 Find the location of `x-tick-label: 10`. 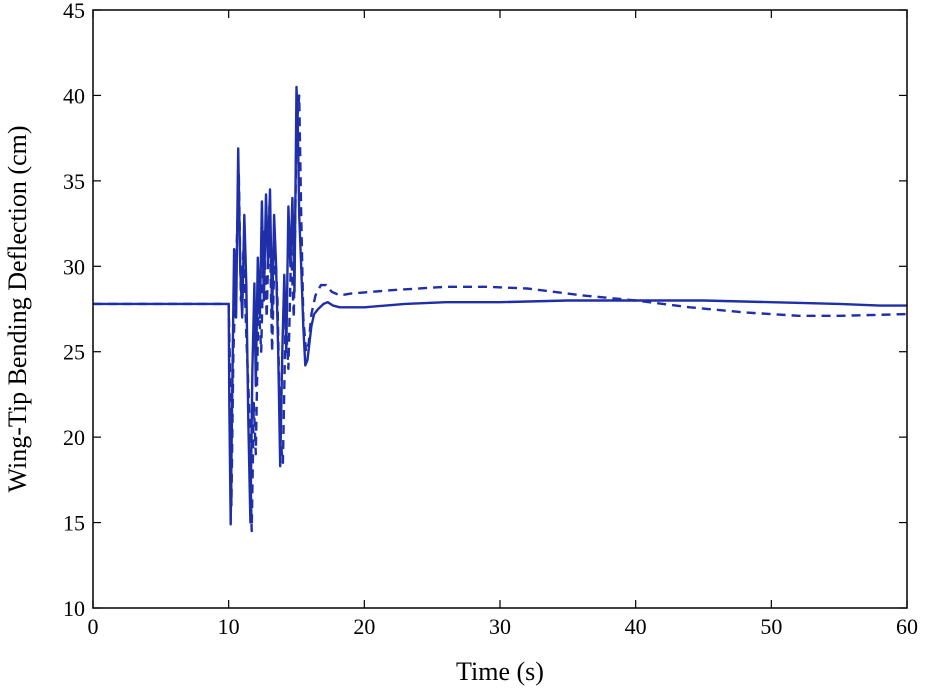

x-tick-label: 10 is located at coordinates (229, 626).